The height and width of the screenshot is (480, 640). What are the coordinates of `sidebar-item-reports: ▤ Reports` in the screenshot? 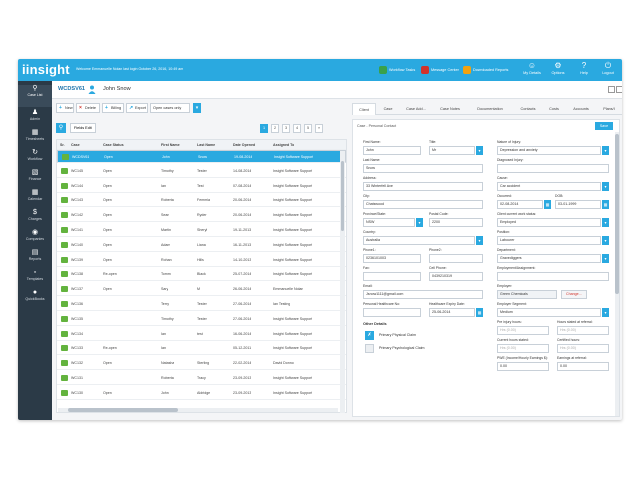 It's located at (35, 255).